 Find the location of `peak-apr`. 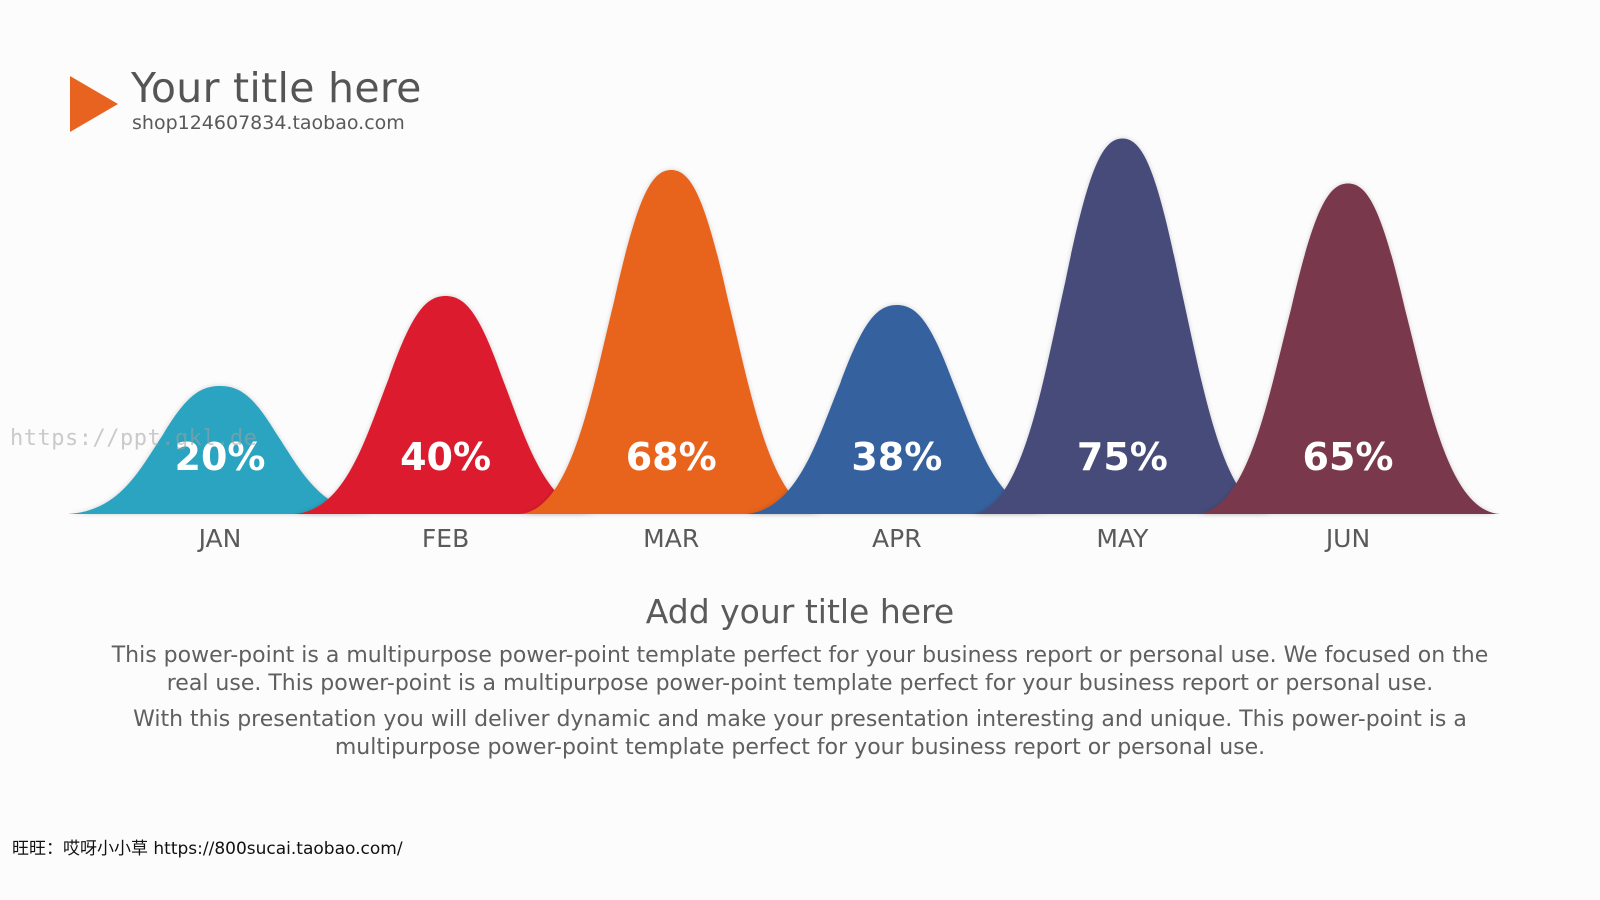

peak-apr is located at coordinates (896, 409).